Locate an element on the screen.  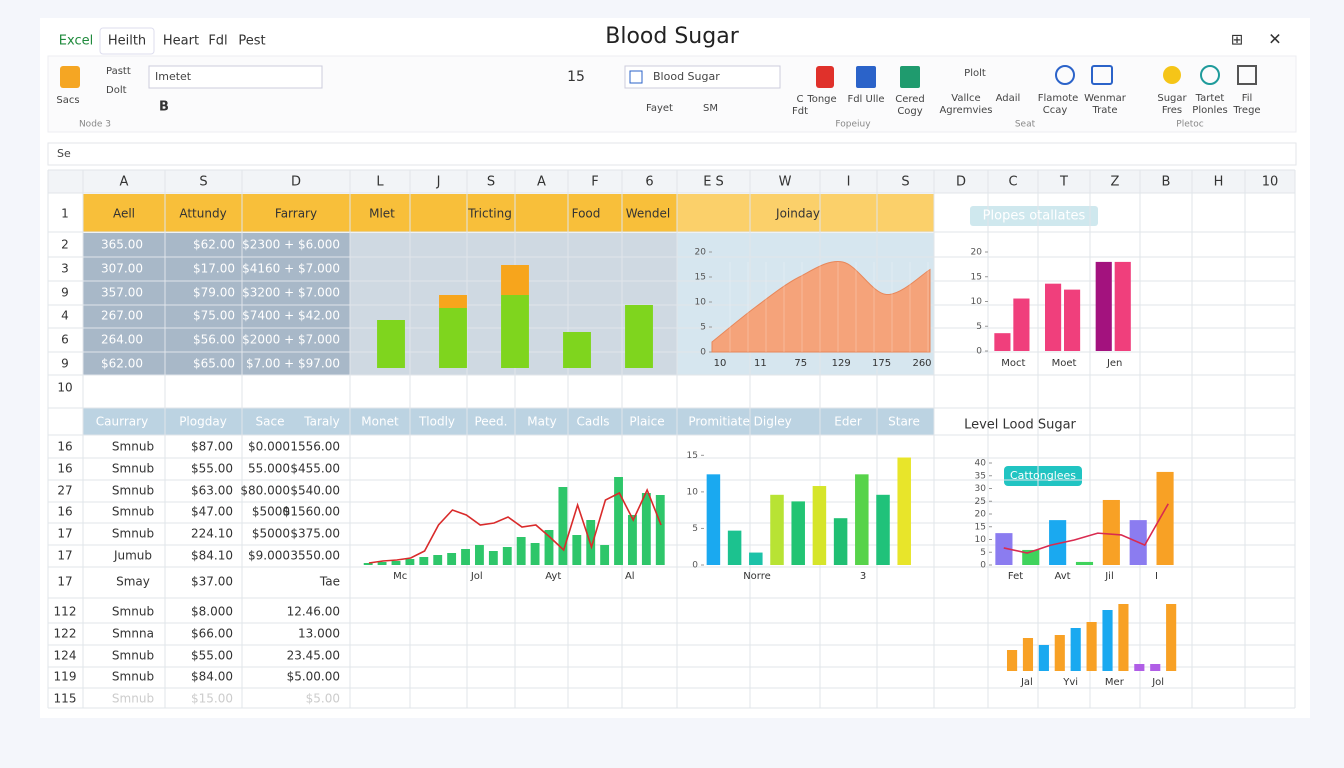
column-header: 10 is located at coordinates (1270, 182).